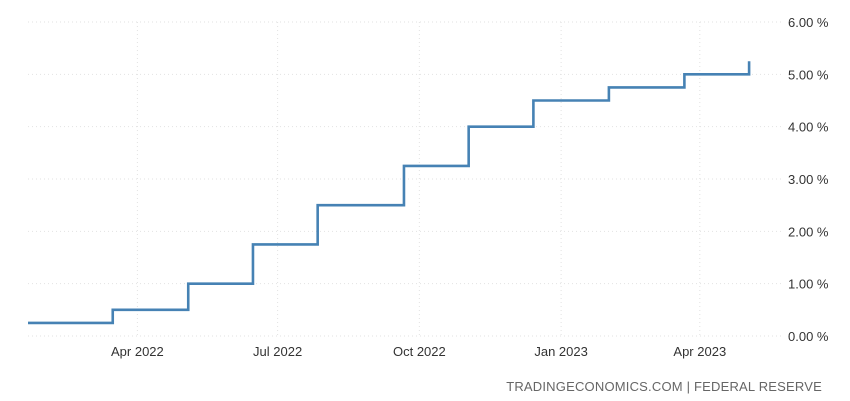 The image size is (850, 401). I want to click on x-tick-label: Oct 2022, so click(419, 351).